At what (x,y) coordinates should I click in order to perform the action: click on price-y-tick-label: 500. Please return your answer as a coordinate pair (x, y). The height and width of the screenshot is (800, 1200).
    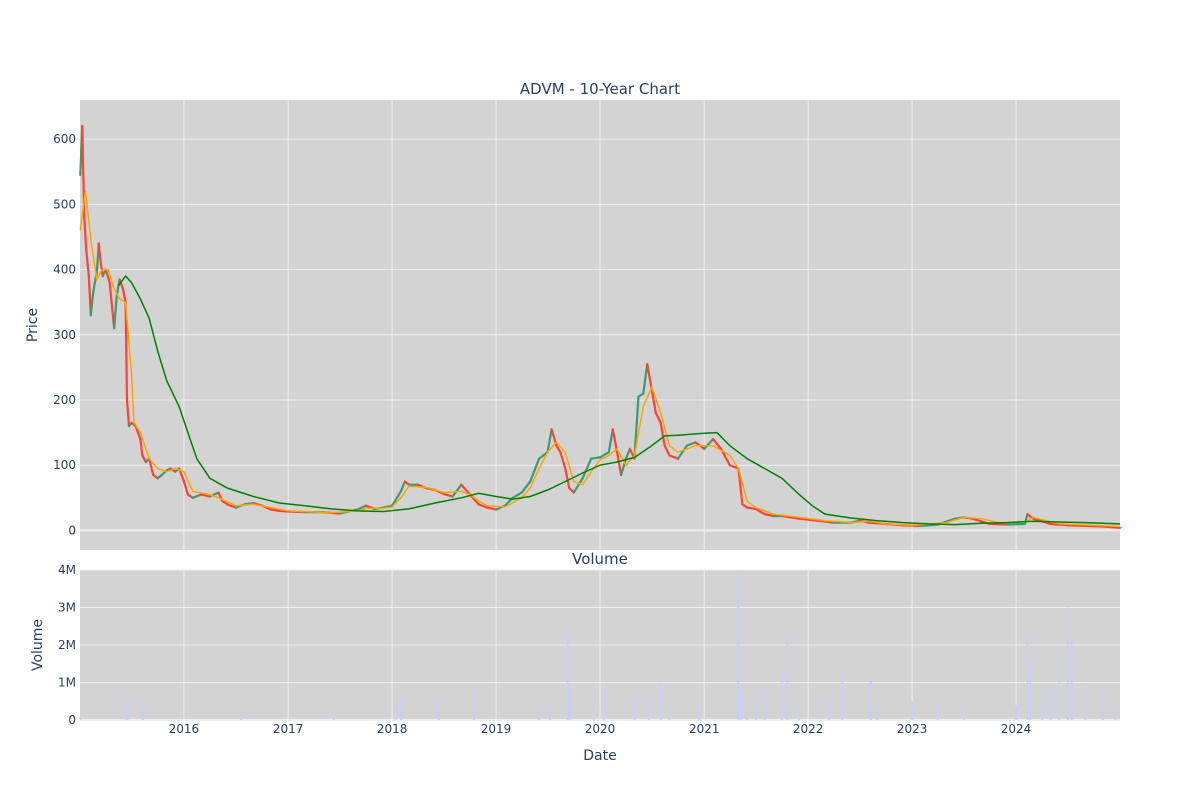
    Looking at the image, I should click on (64, 204).